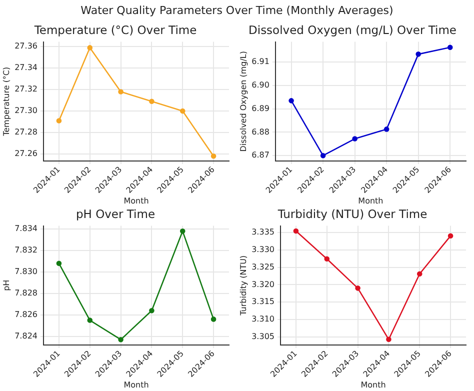 Image resolution: width=474 pixels, height=391 pixels. I want to click on y-tick-label: 27.30, so click(26, 111).